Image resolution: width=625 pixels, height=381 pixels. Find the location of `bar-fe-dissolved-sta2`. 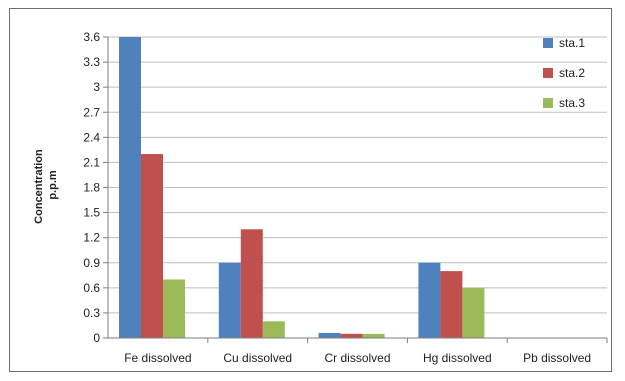

bar-fe-dissolved-sta2 is located at coordinates (152, 246).